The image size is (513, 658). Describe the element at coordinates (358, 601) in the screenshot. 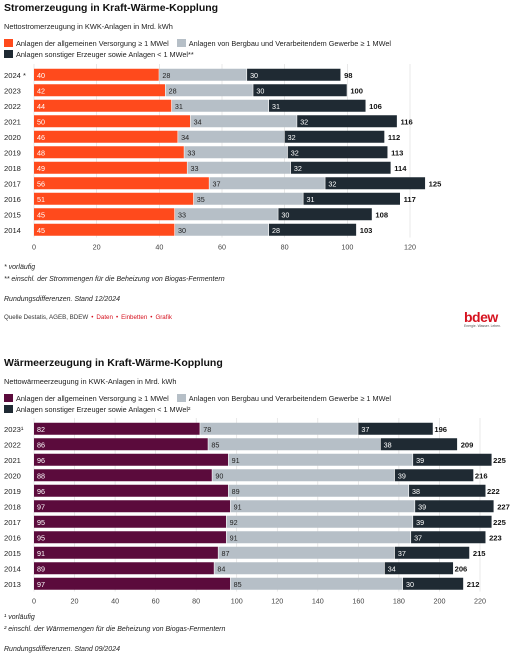

I see `waerme-x-tick-label: 160` at that location.